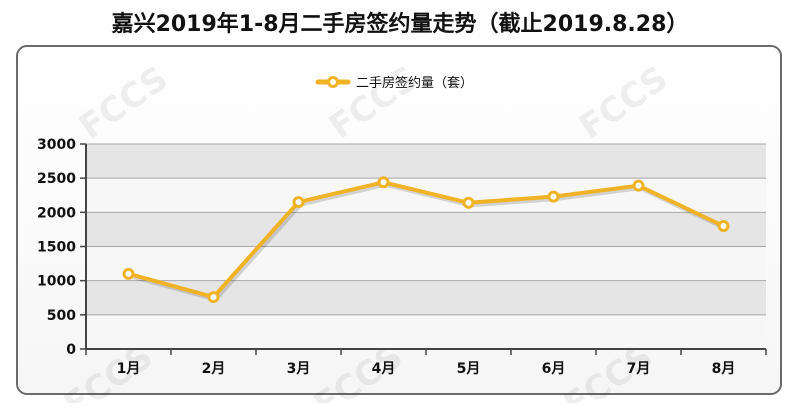  What do you see at coordinates (400, 24) in the screenshot?
I see `chart-title: 嘉兴2019年1-8月二手房签约量走势（截止2019.8.28）` at bounding box center [400, 24].